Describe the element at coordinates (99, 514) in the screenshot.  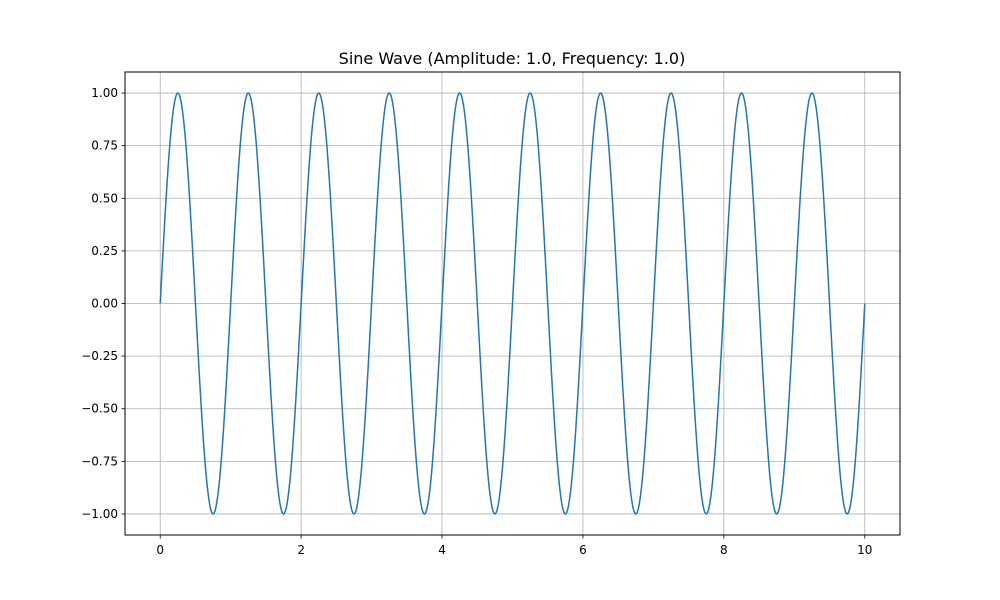
I see `y-tick-label: −1.00` at that location.